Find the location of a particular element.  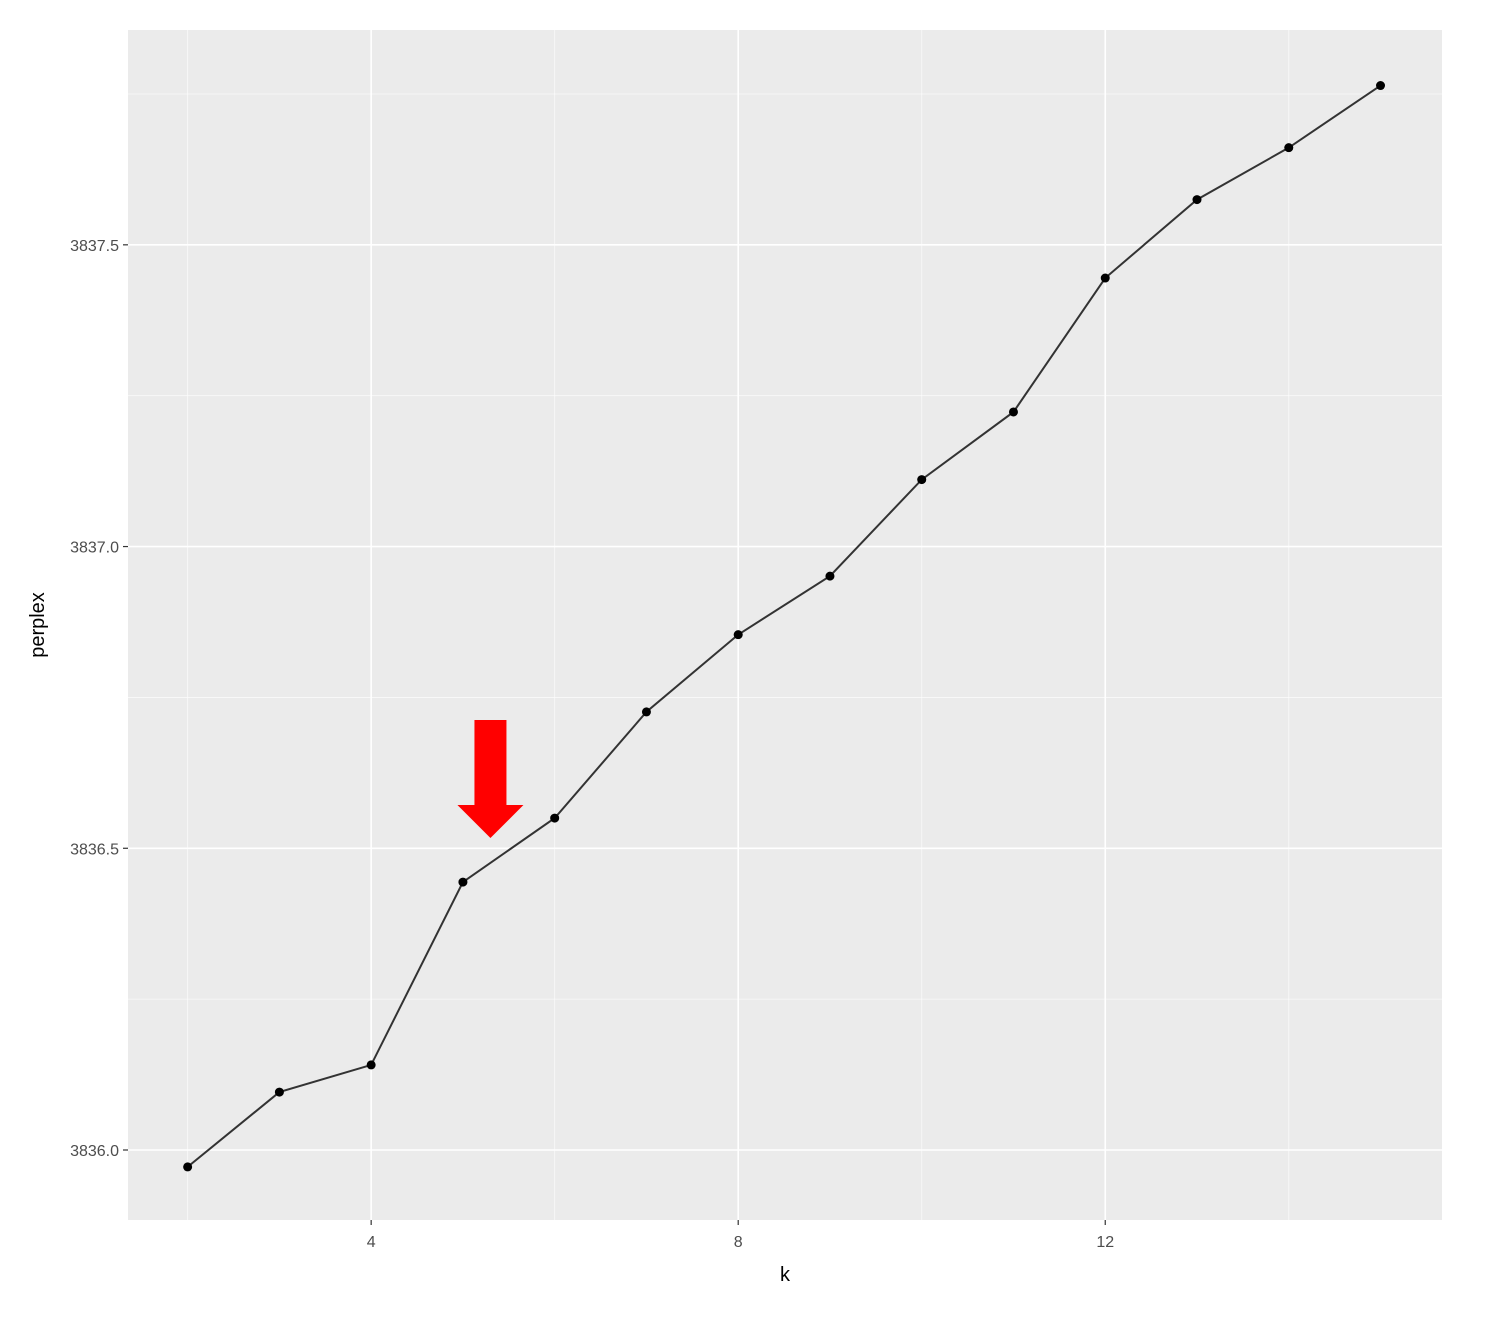

y-tick-label: 3836.5 is located at coordinates (94, 849).